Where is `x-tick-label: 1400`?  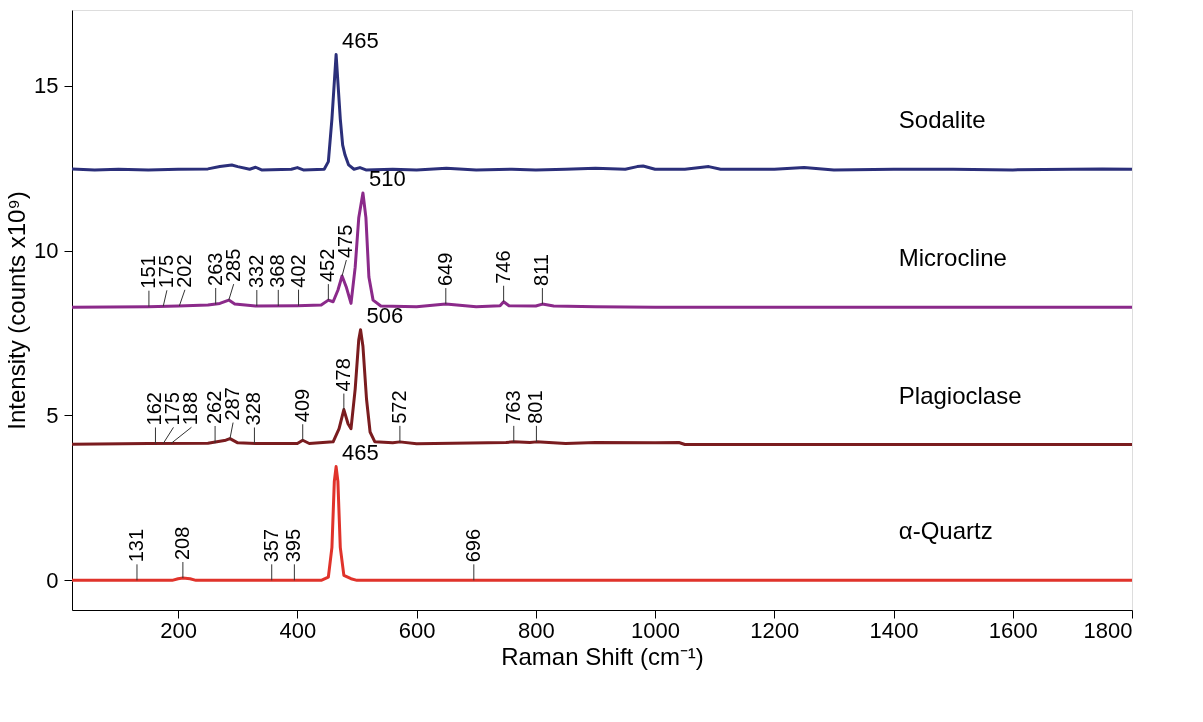
x-tick-label: 1400 is located at coordinates (894, 630).